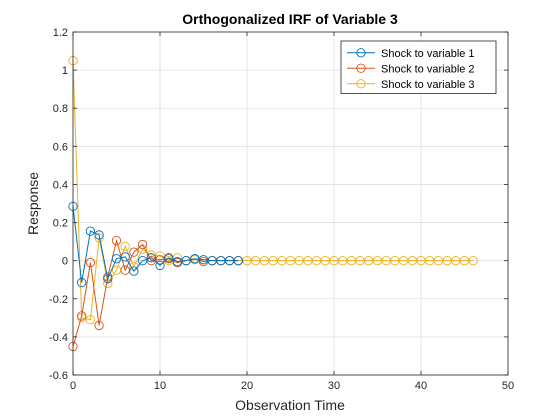 The width and height of the screenshot is (560, 420). I want to click on y-tick-label: 0.8, so click(60, 109).